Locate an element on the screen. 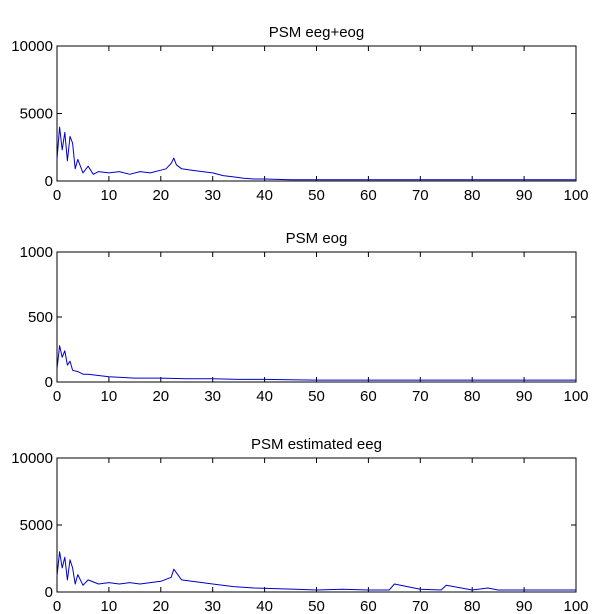 Image resolution: width=594 pixels, height=614 pixels. chart-title: PSM eeg+eog is located at coordinates (317, 32).